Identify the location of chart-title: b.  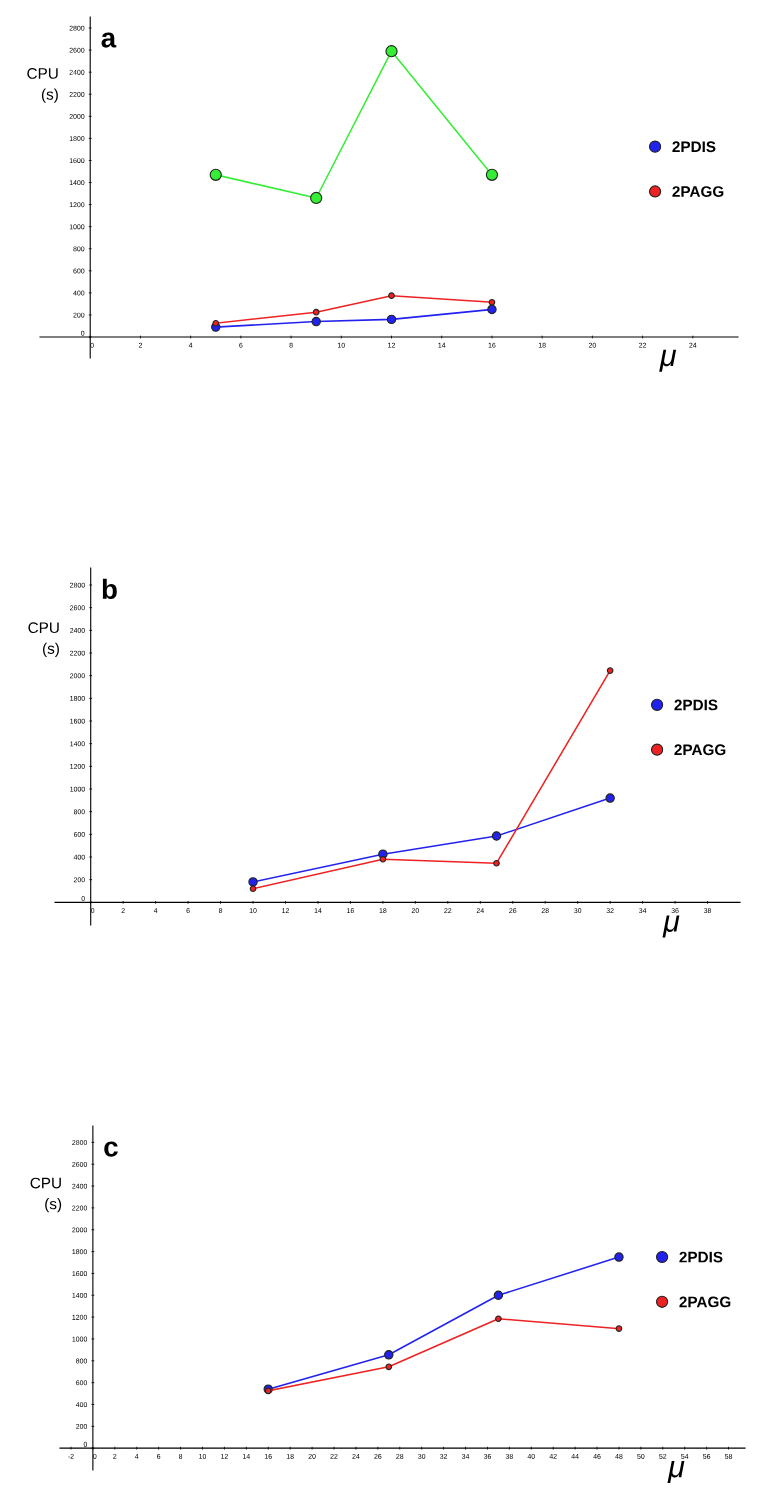
(109, 589).